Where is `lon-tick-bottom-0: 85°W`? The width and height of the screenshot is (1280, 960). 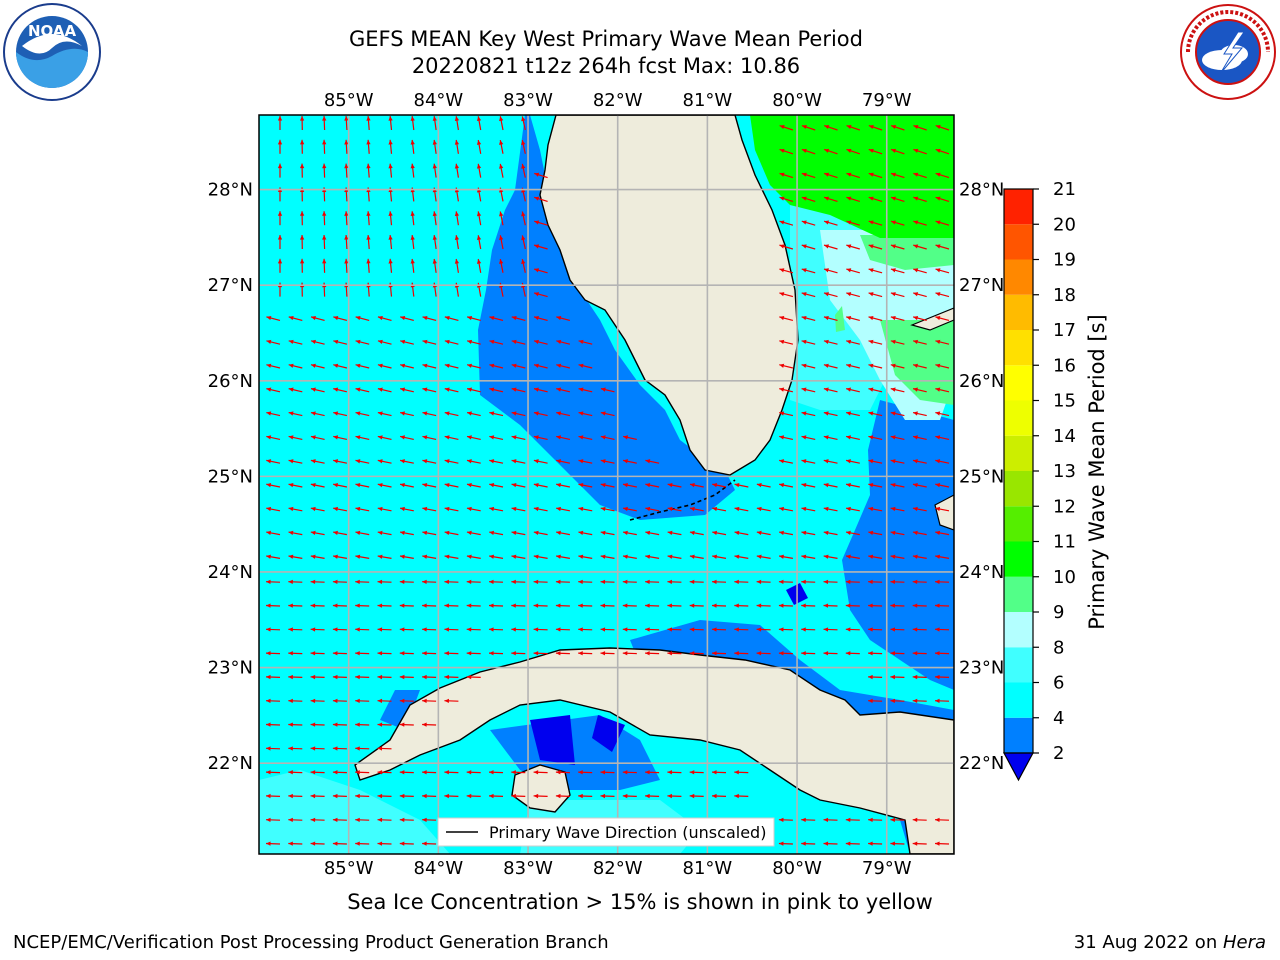
lon-tick-bottom-0: 85°W is located at coordinates (349, 868).